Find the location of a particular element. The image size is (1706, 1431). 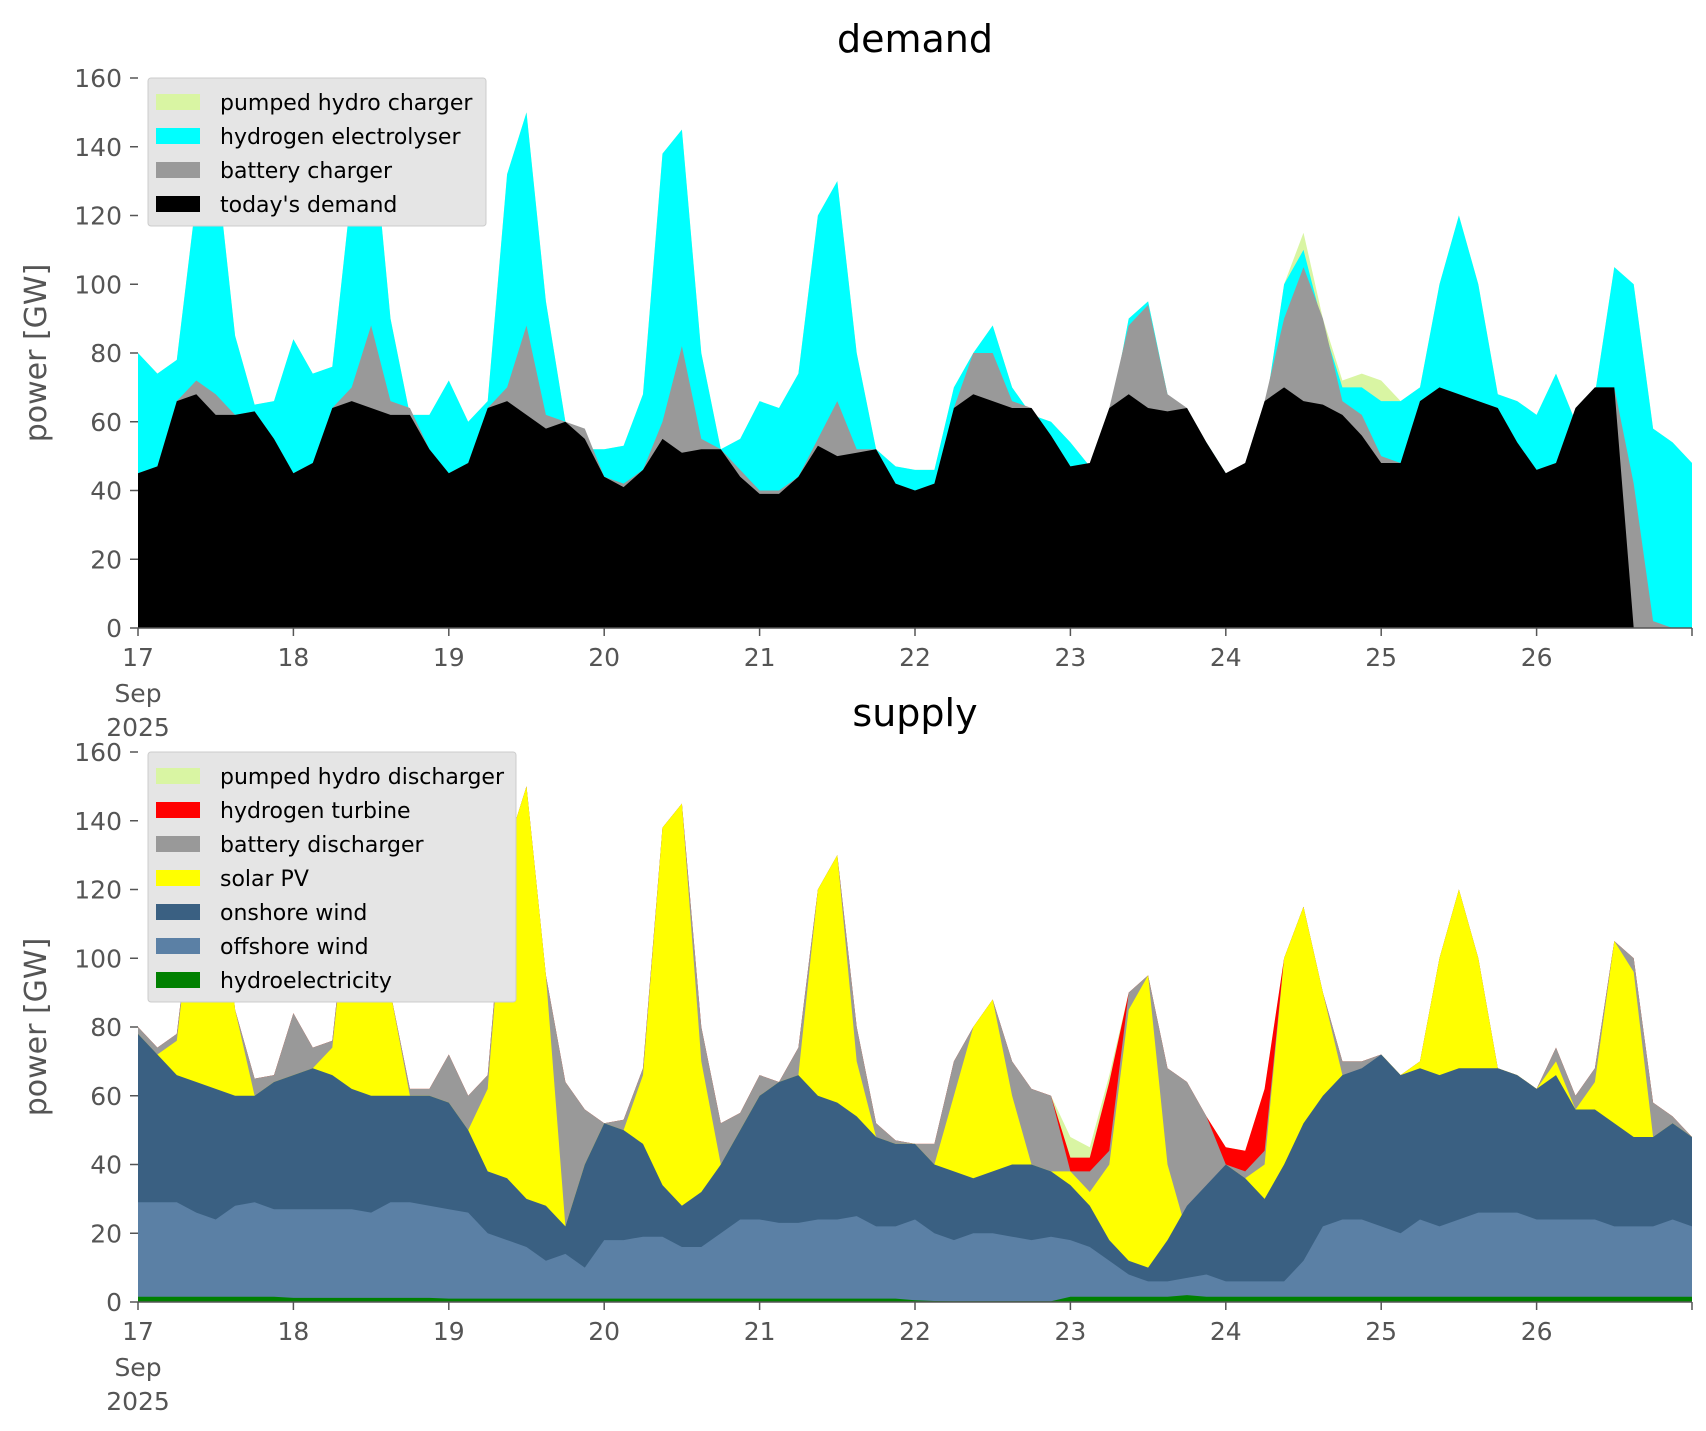

legend-entry: solar PV is located at coordinates (264, 879).